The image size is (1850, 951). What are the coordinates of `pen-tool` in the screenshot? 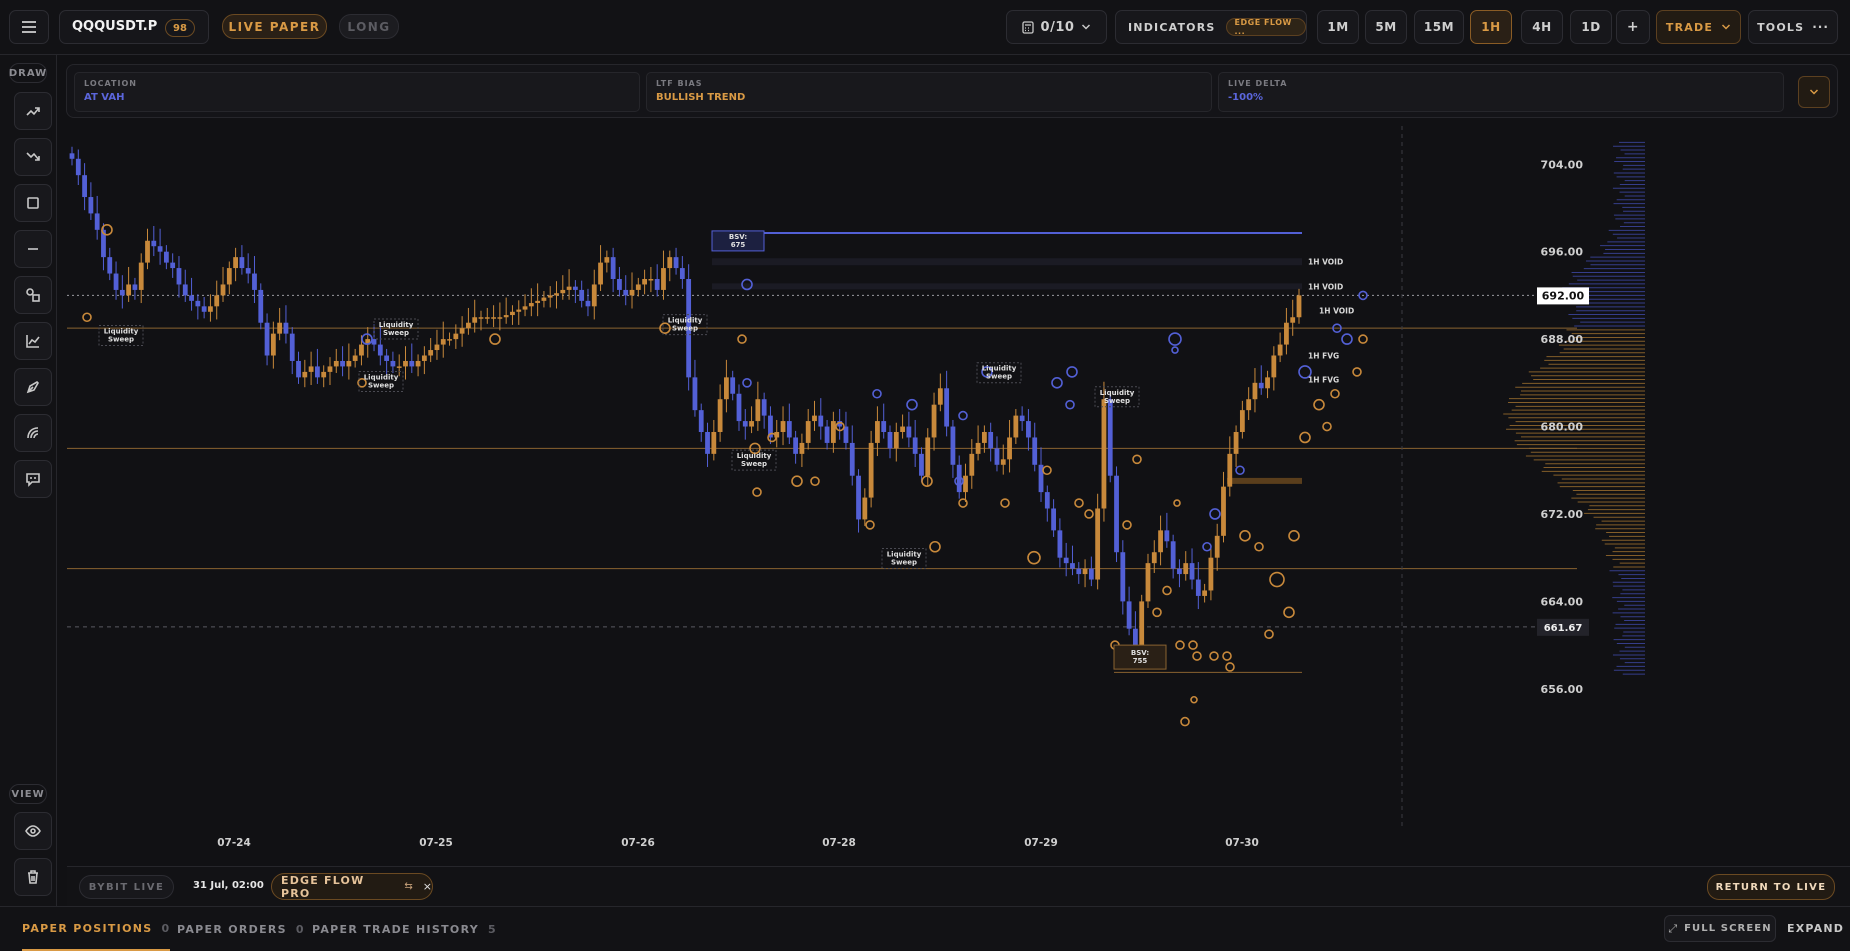 It's located at (33, 387).